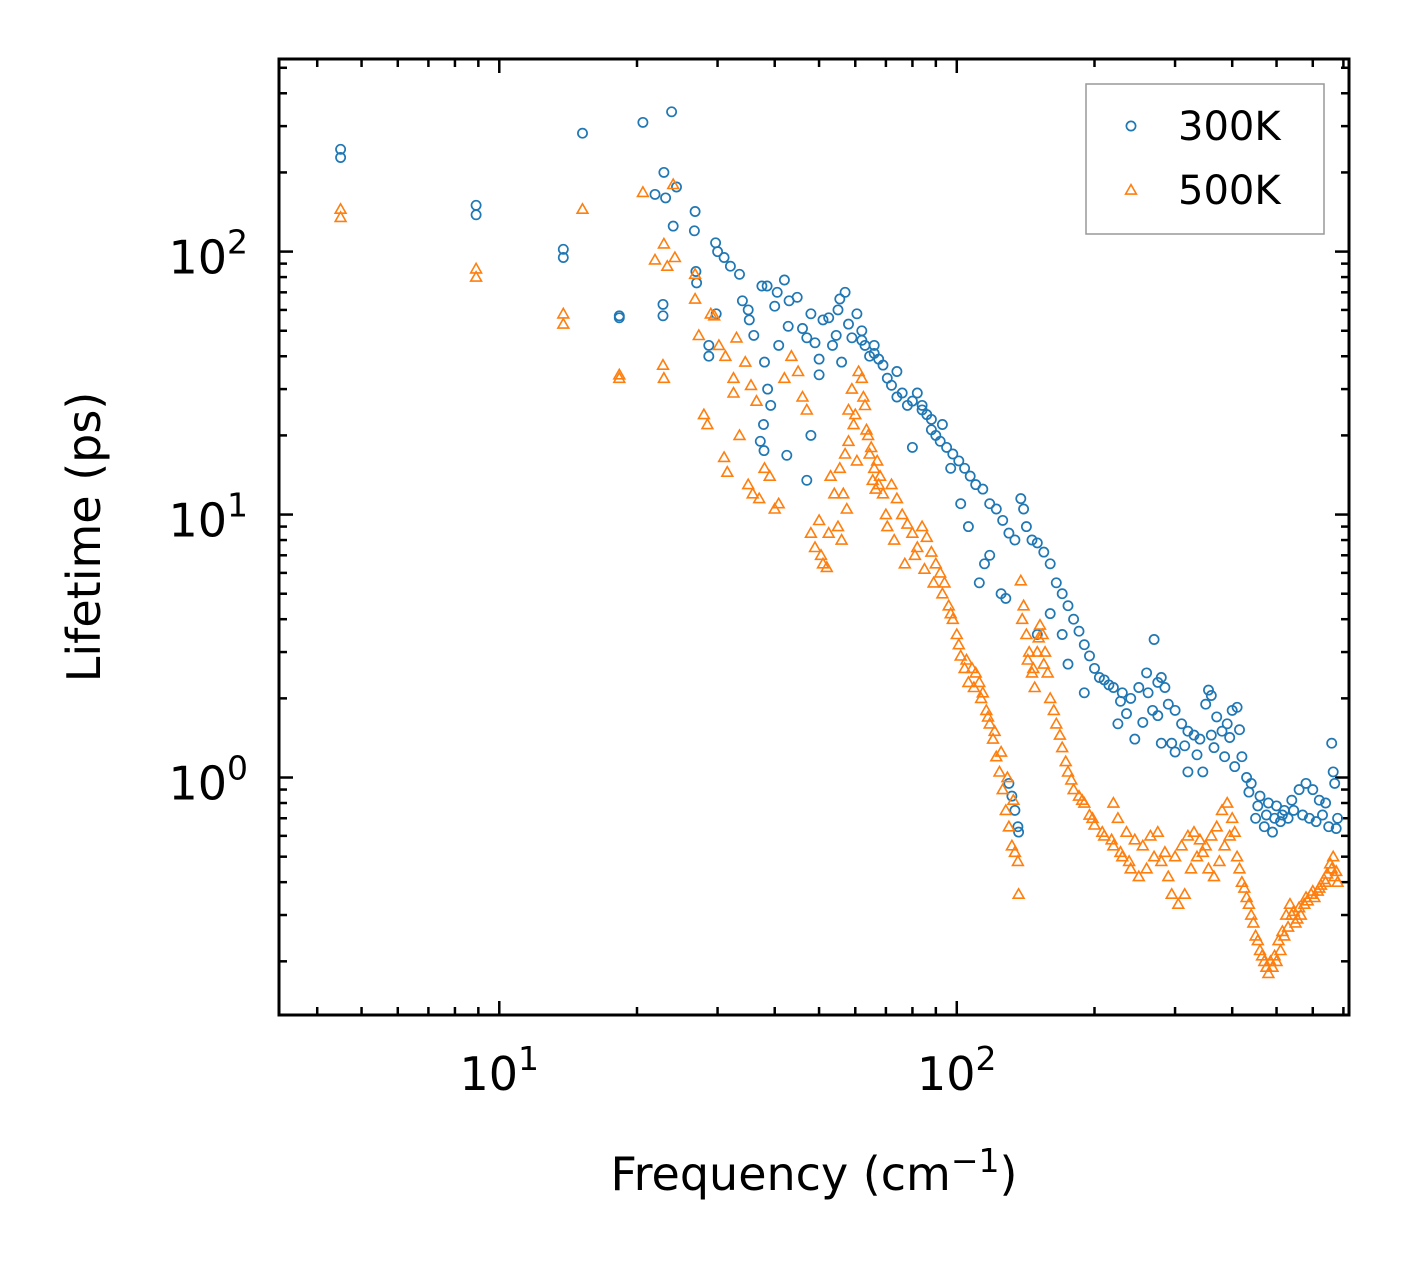  What do you see at coordinates (1009, 1174) in the screenshot?
I see `x-axis-title-close: )` at bounding box center [1009, 1174].